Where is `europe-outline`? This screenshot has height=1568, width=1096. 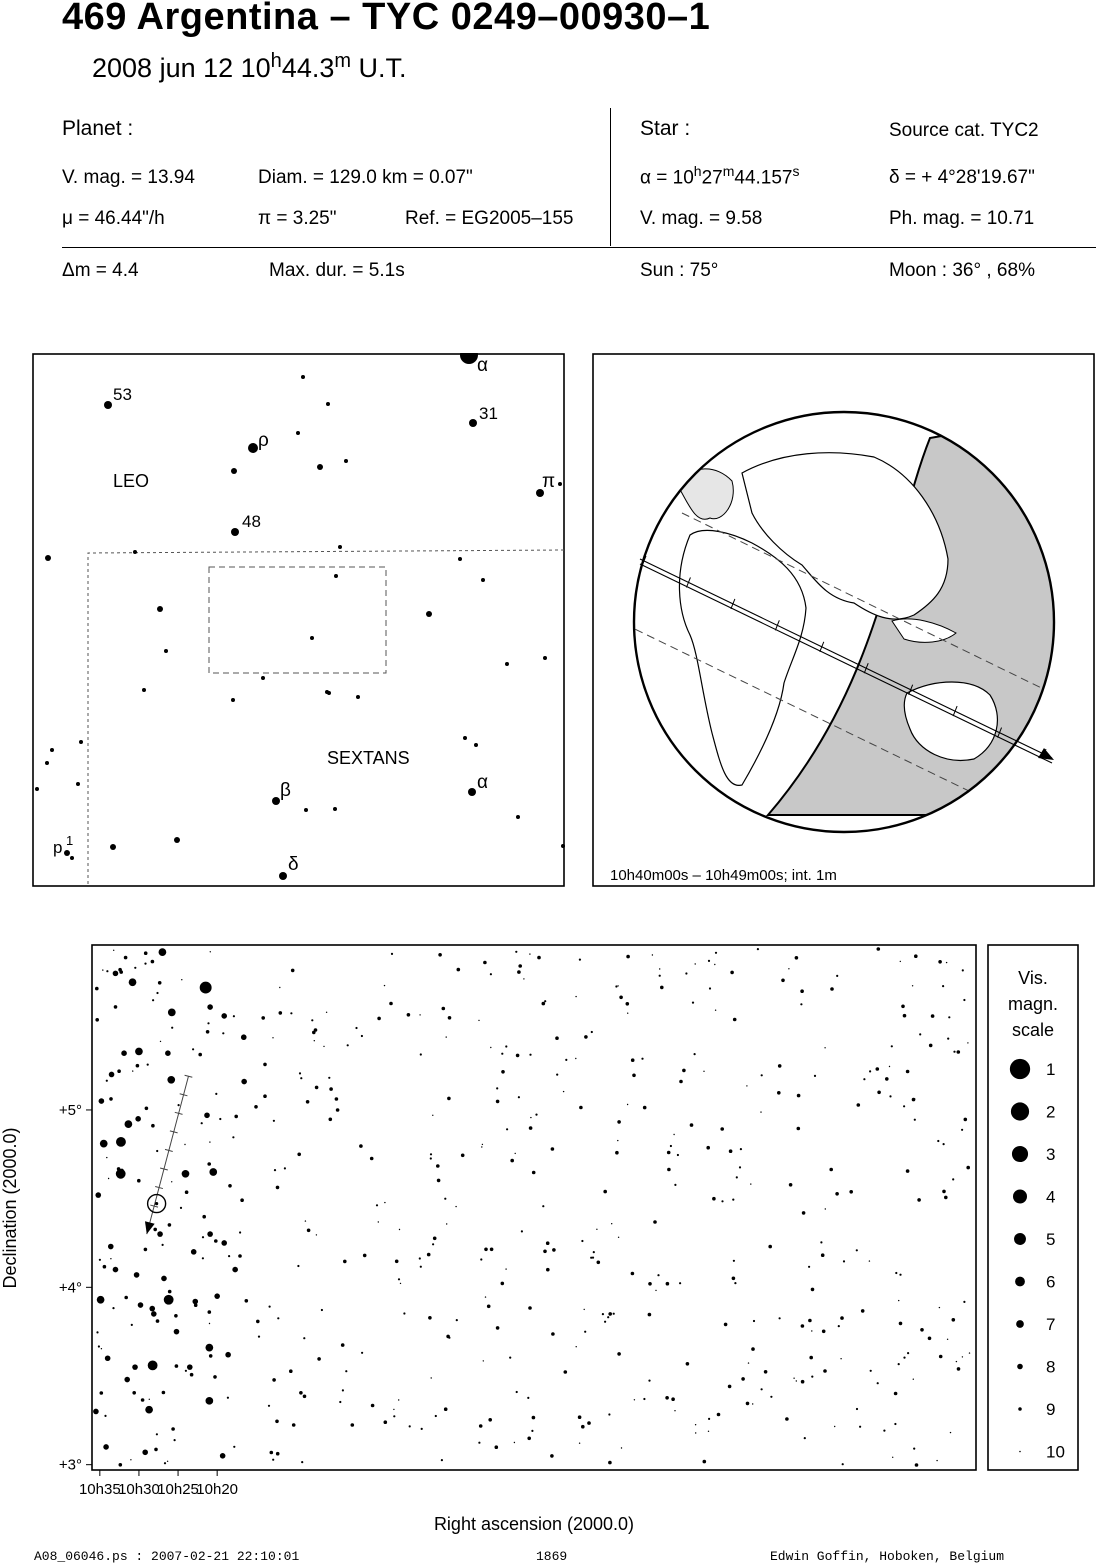 europe-outline is located at coordinates (705, 494).